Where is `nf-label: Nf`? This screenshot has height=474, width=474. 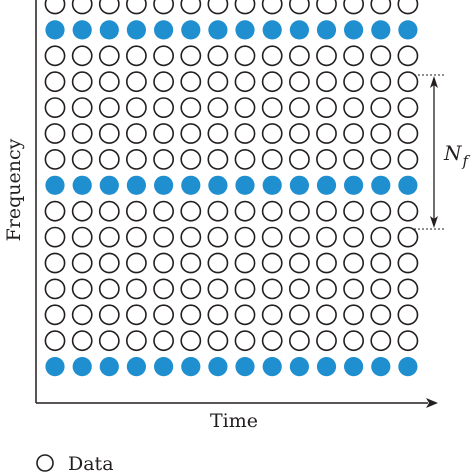
nf-label: Nf is located at coordinates (457, 155).